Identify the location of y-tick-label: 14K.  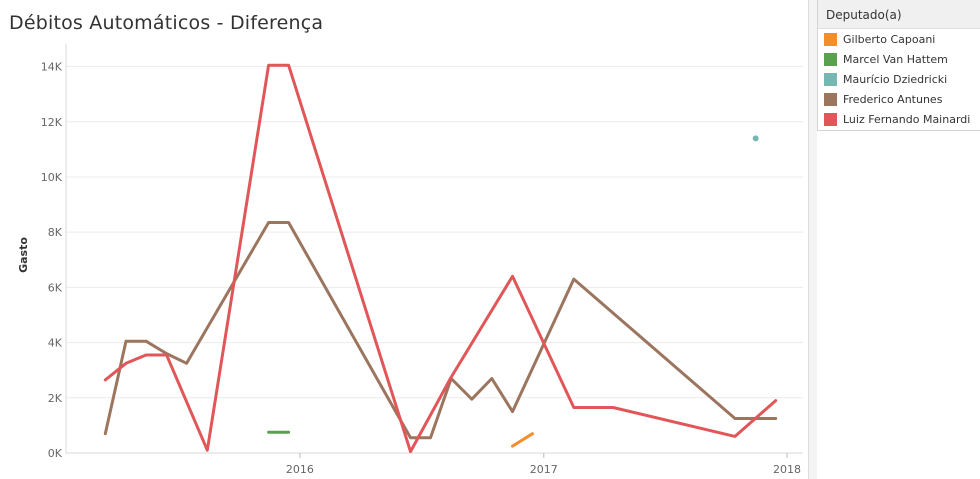
(52, 67).